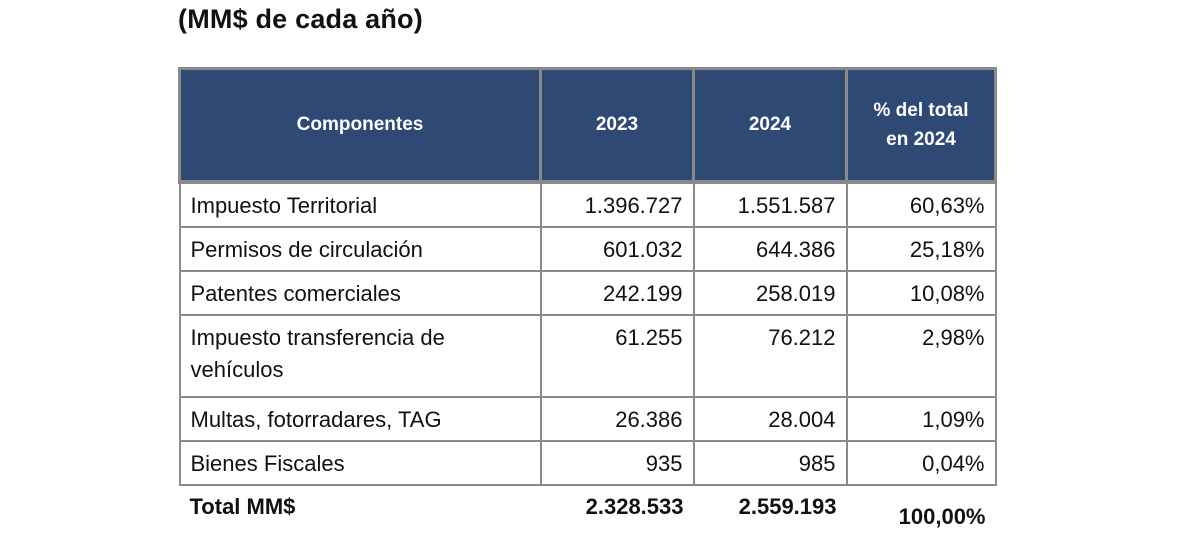 The image size is (1200, 540). What do you see at coordinates (921, 125) in the screenshot?
I see `header-pct-total: % del total en 2024` at bounding box center [921, 125].